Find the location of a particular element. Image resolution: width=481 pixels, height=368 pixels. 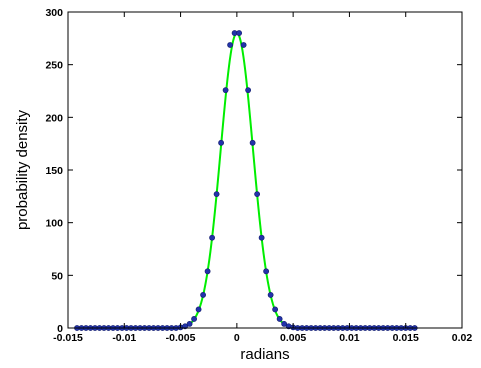

y-tick-label: 50 is located at coordinates (57, 276).